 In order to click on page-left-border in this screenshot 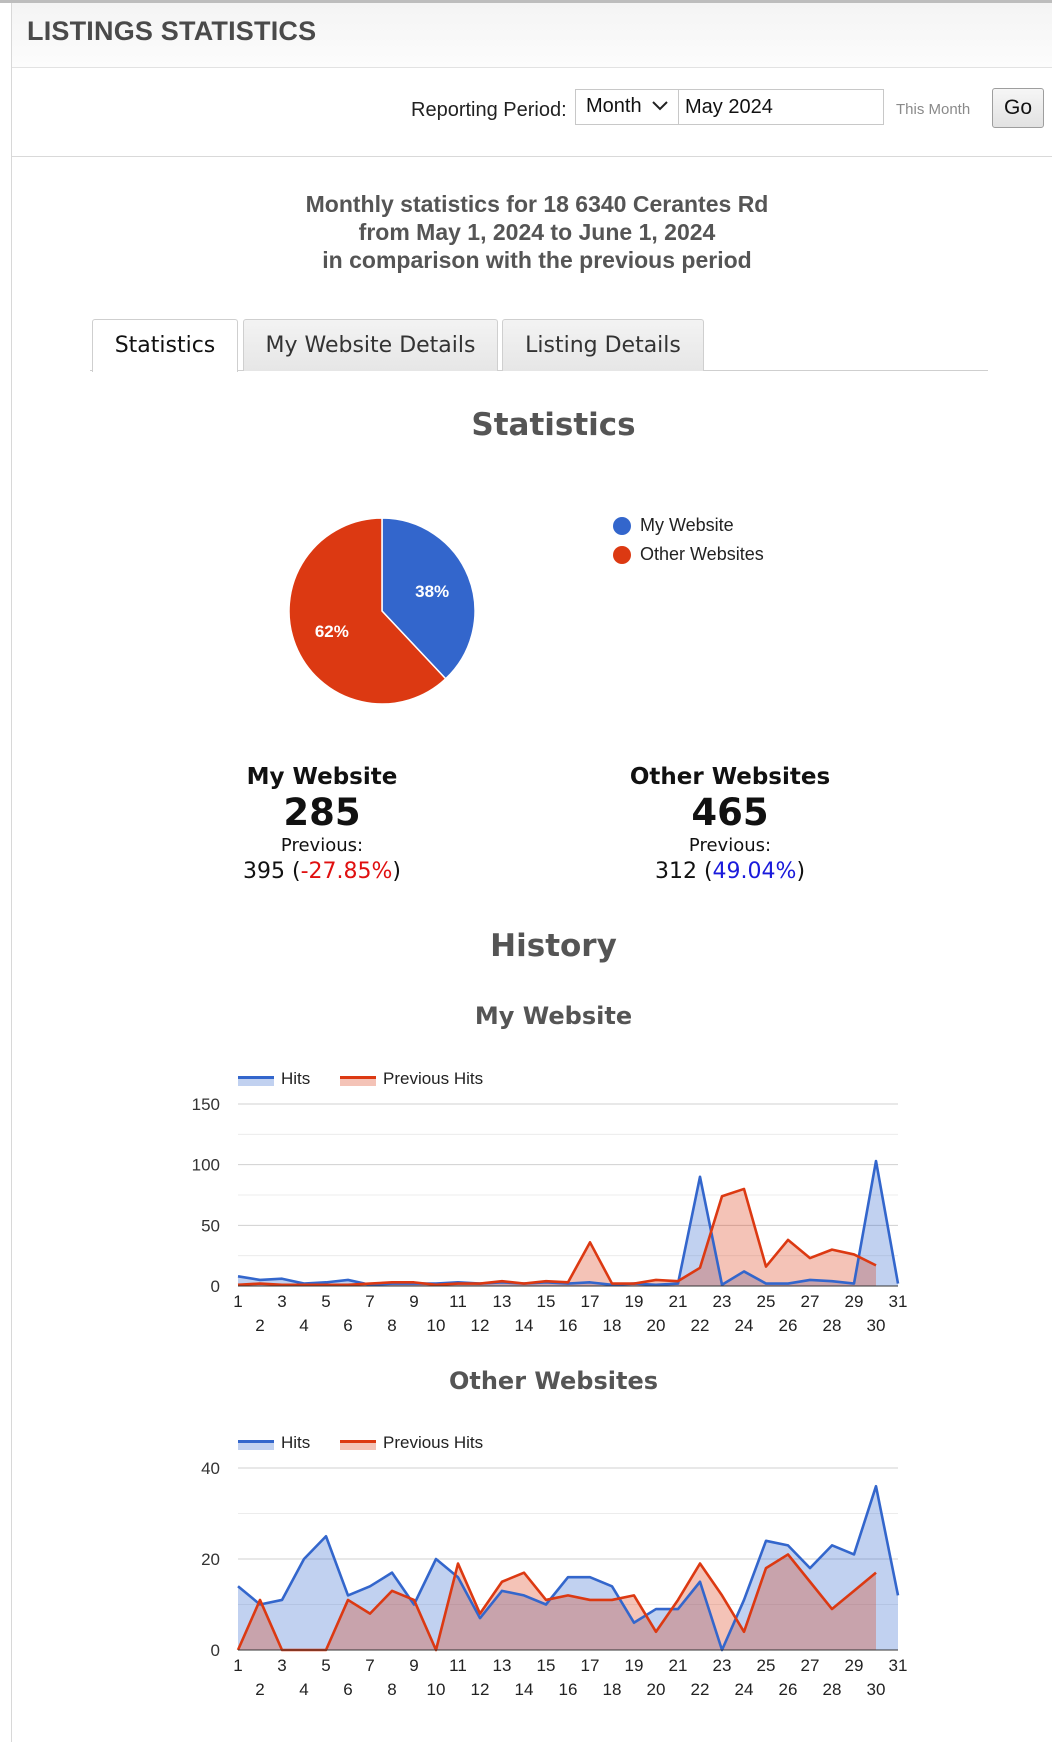, I will do `click(11, 872)`.